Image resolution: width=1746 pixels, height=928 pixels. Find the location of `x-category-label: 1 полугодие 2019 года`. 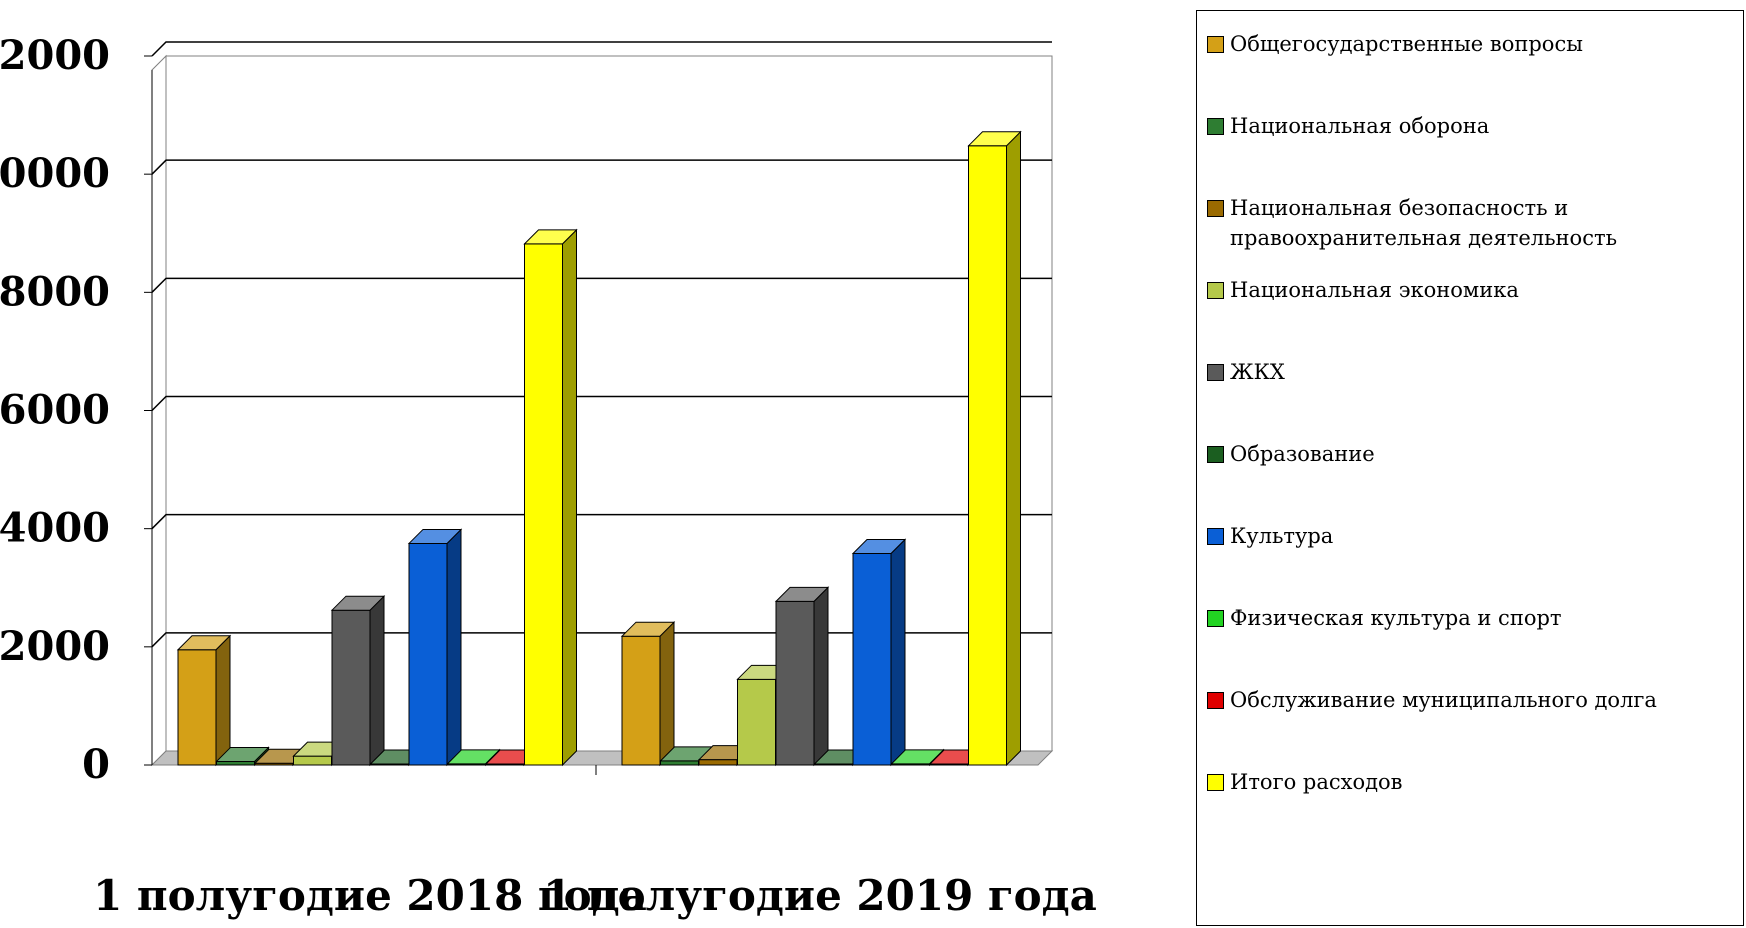

x-category-label: 1 полугодие 2019 года is located at coordinates (820, 895).